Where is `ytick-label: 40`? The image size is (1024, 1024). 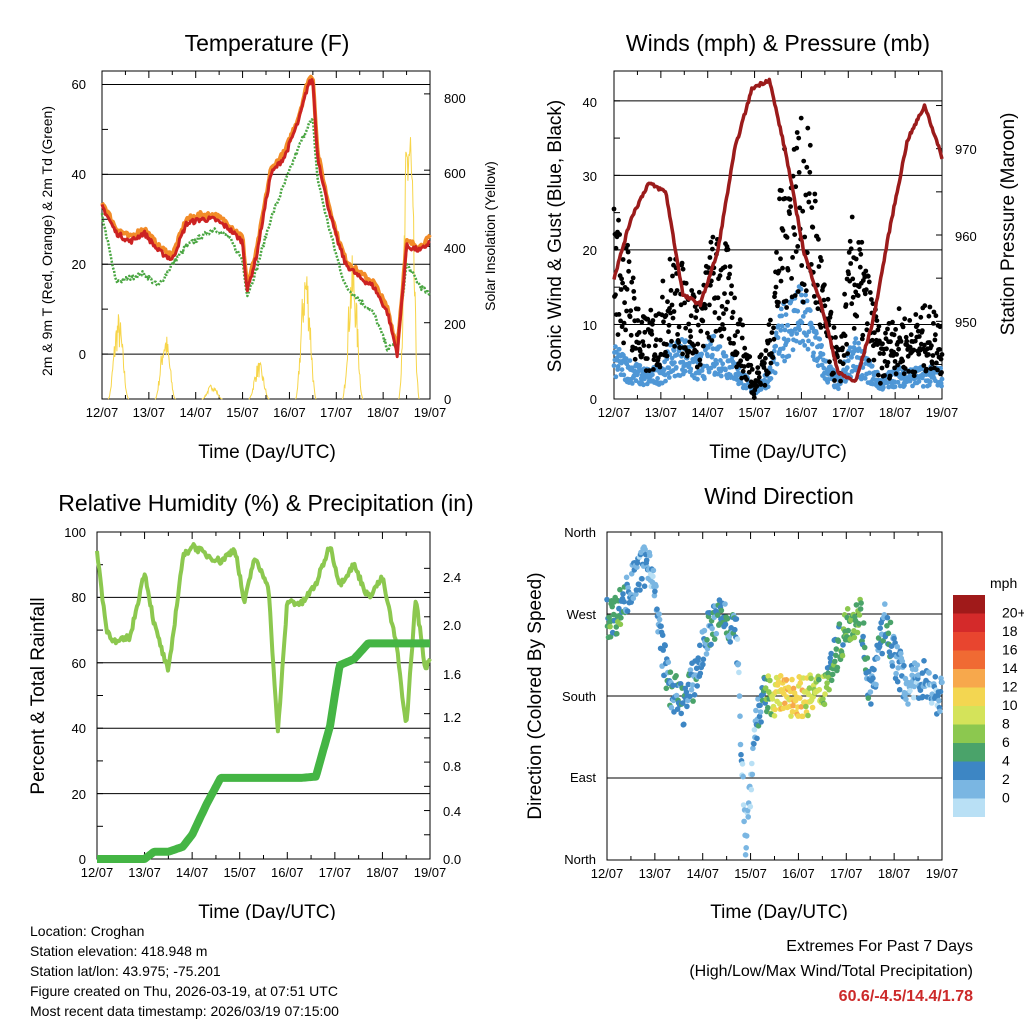 ytick-label: 40 is located at coordinates (79, 728).